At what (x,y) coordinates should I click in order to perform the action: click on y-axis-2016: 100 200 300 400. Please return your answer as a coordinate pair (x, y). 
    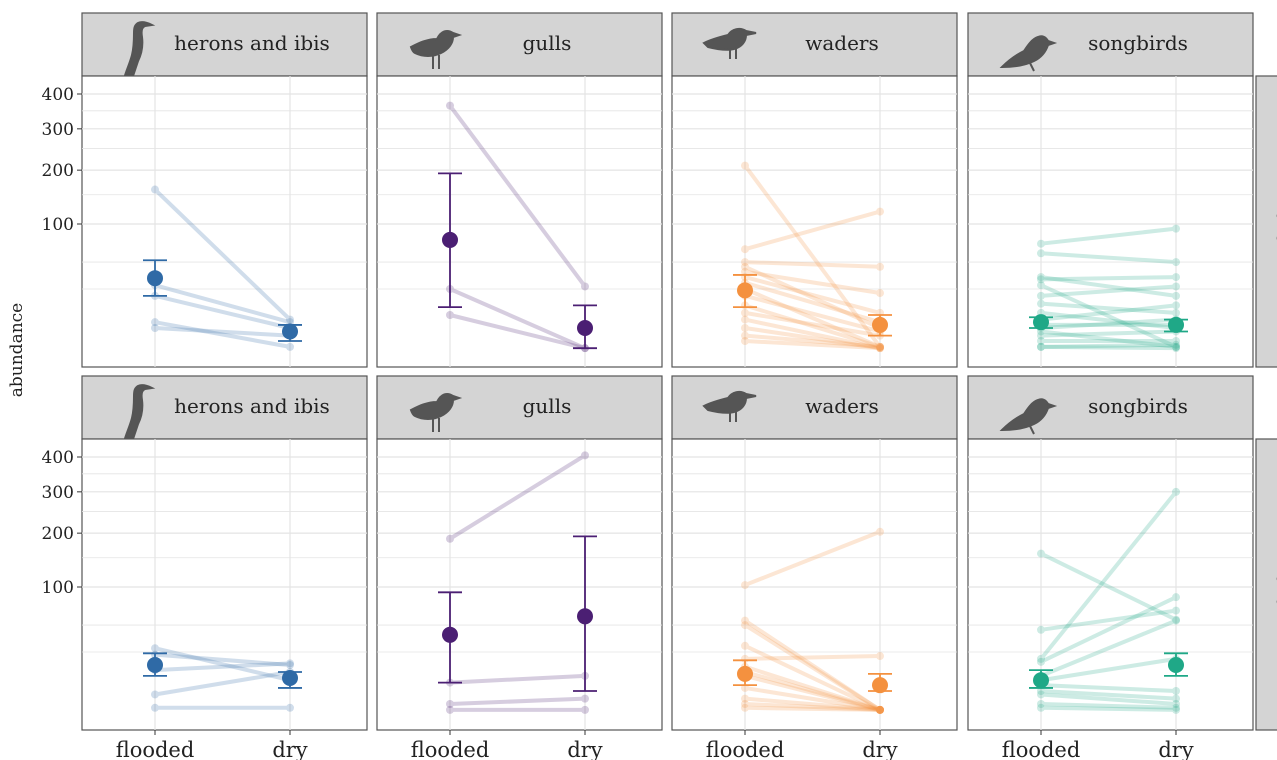
    Looking at the image, I should click on (62, 523).